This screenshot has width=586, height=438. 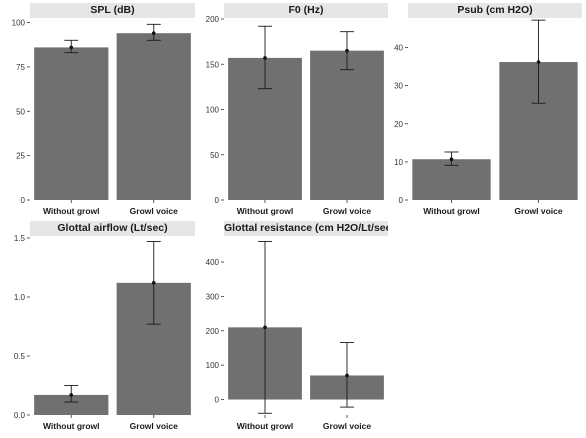 I want to click on y-tick-label: 10, so click(x=398, y=162).